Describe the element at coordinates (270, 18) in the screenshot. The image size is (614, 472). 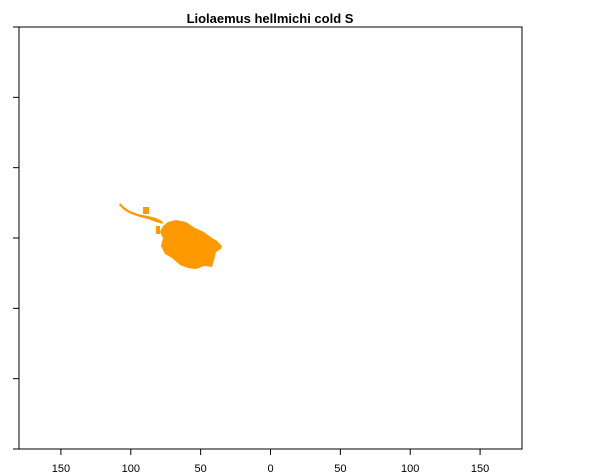
I see `plot-title: Liolaemus hellmichi cold S` at that location.